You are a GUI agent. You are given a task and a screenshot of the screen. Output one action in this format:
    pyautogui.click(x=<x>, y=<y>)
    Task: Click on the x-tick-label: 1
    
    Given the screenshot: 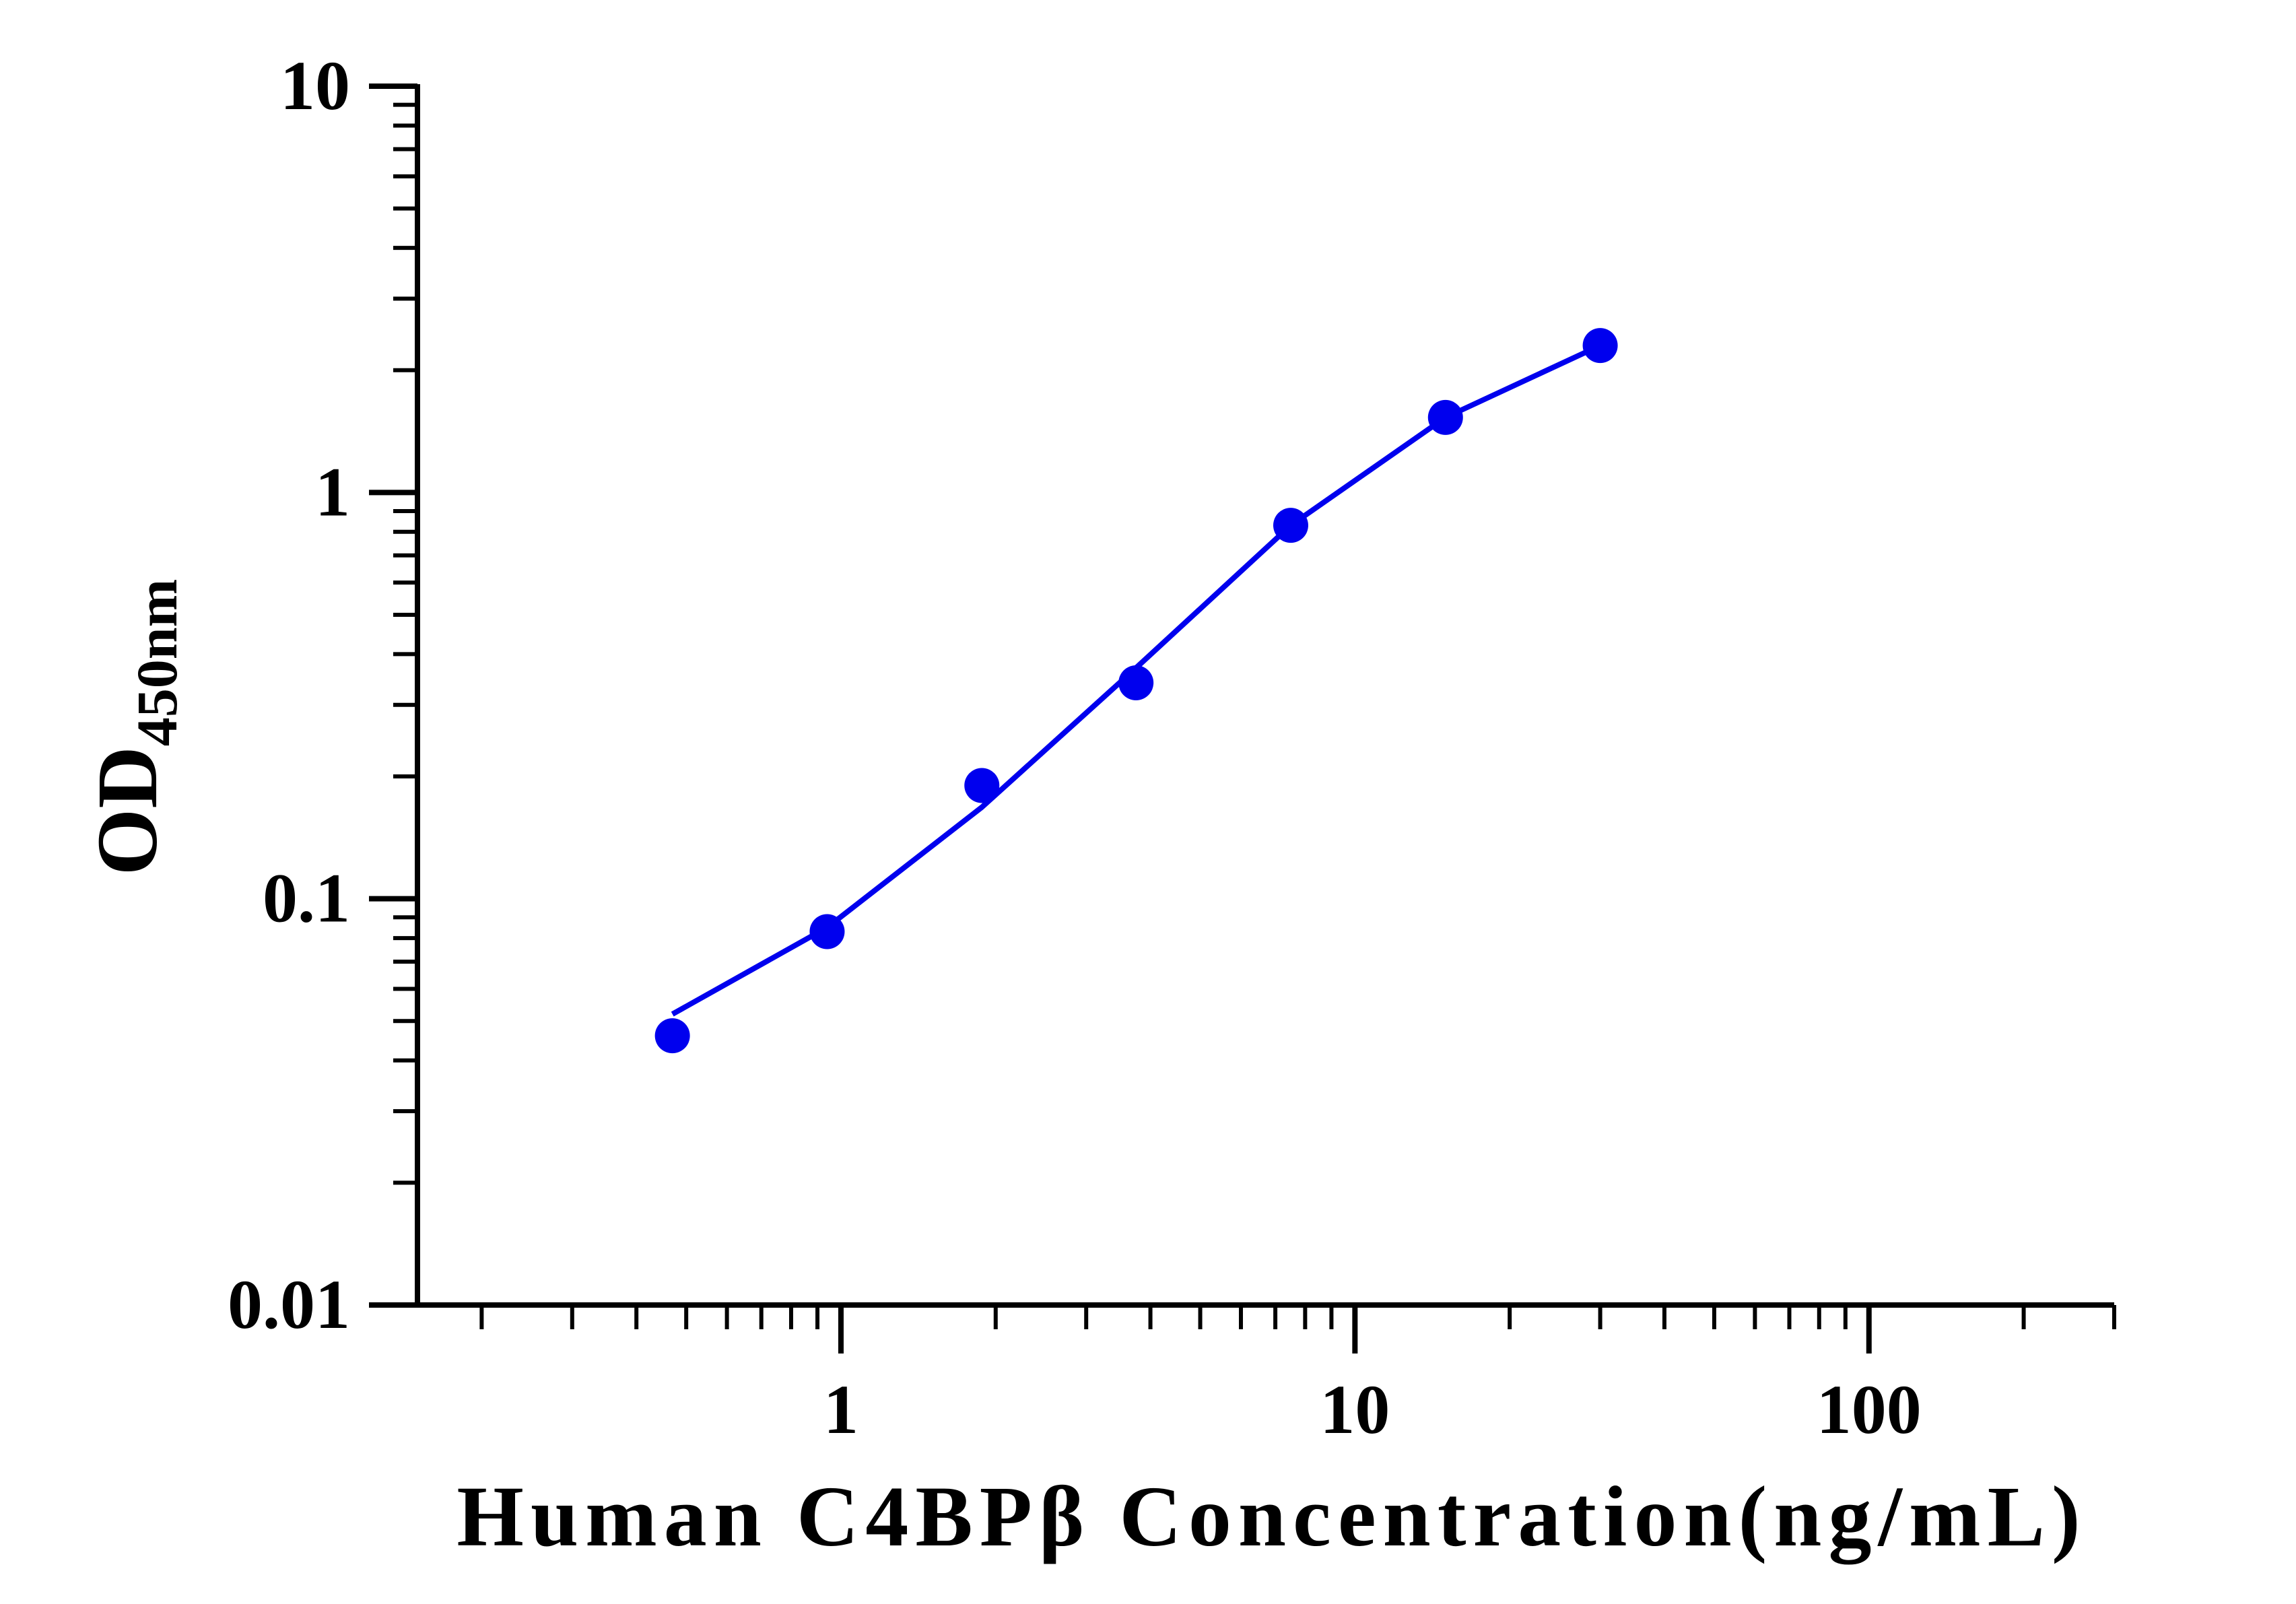 What is the action you would take?
    pyautogui.click(x=840, y=1409)
    